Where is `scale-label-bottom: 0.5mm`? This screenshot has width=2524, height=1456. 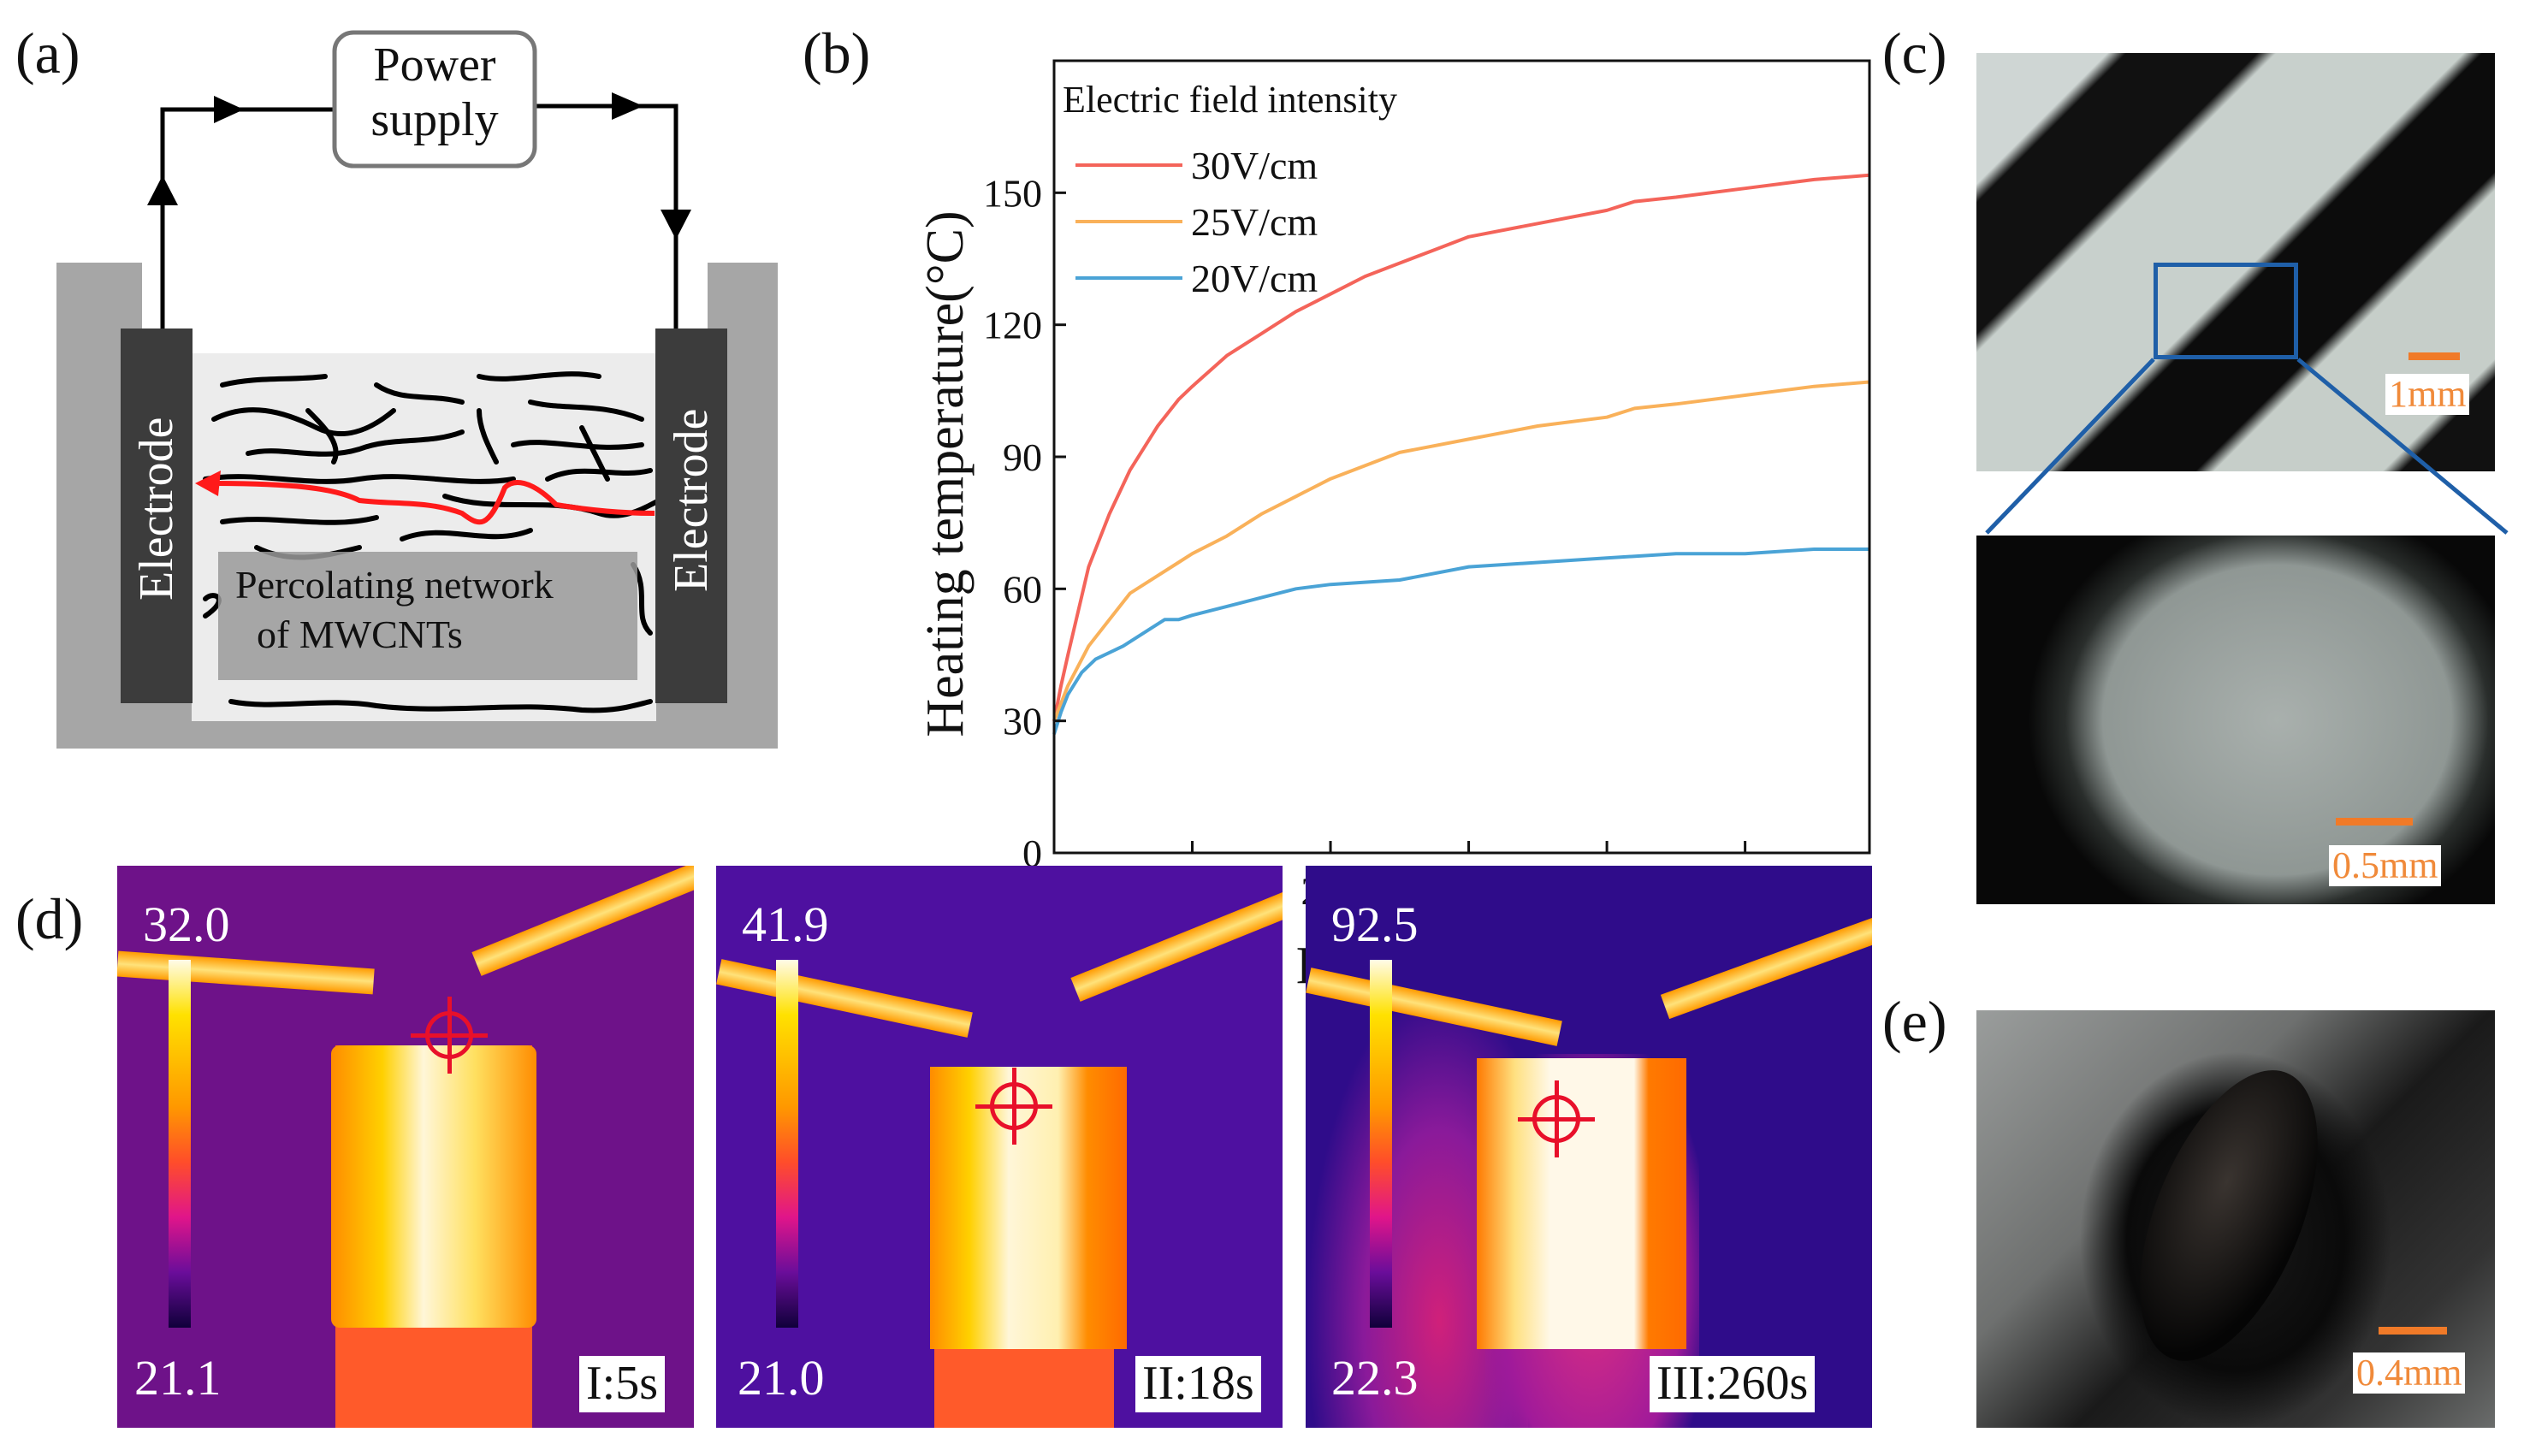
scale-label-bottom: 0.5mm is located at coordinates (2385, 865).